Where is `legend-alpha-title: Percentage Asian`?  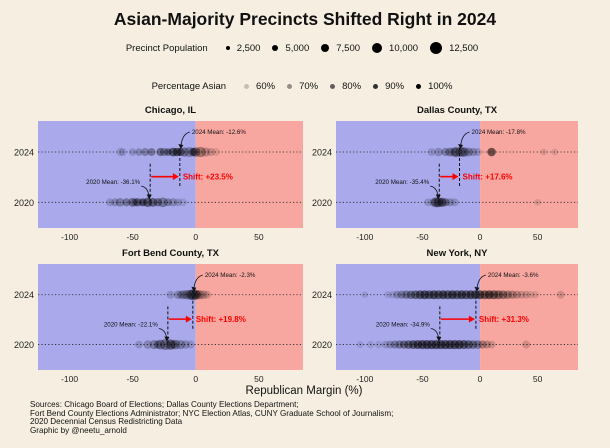
legend-alpha-title: Percentage Asian is located at coordinates (189, 86).